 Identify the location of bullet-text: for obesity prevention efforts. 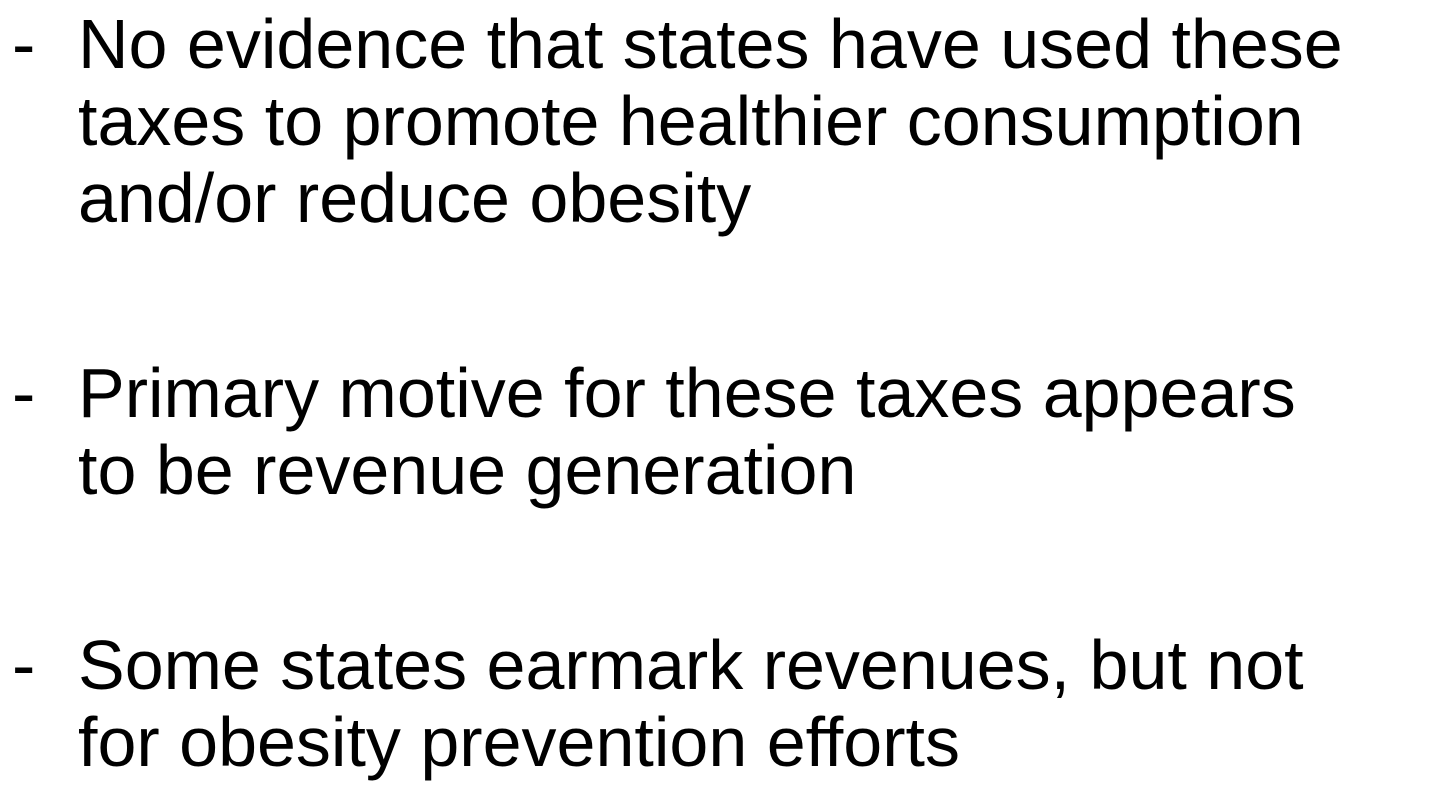
(519, 742).